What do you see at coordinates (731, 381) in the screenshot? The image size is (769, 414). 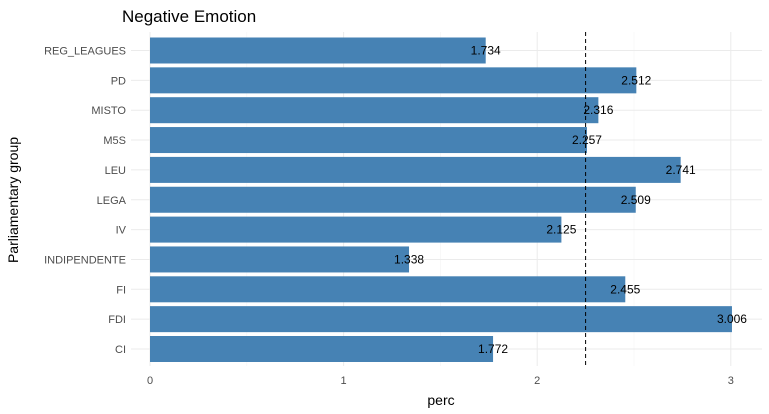 I see `x-tick-label: 3` at bounding box center [731, 381].